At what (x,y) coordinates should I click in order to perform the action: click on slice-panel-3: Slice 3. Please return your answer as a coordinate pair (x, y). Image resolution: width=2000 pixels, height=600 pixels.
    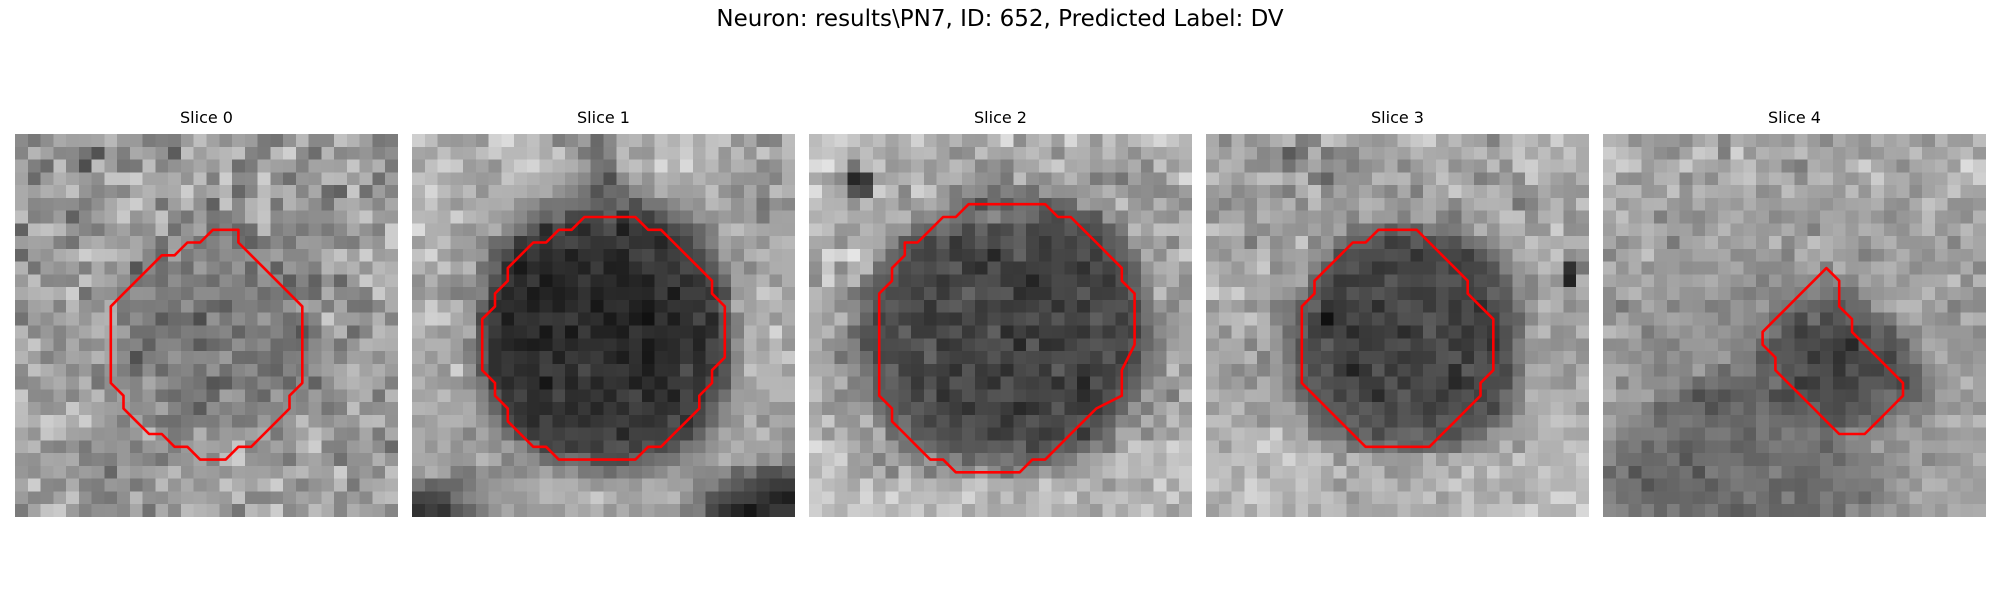
    Looking at the image, I should click on (1397, 313).